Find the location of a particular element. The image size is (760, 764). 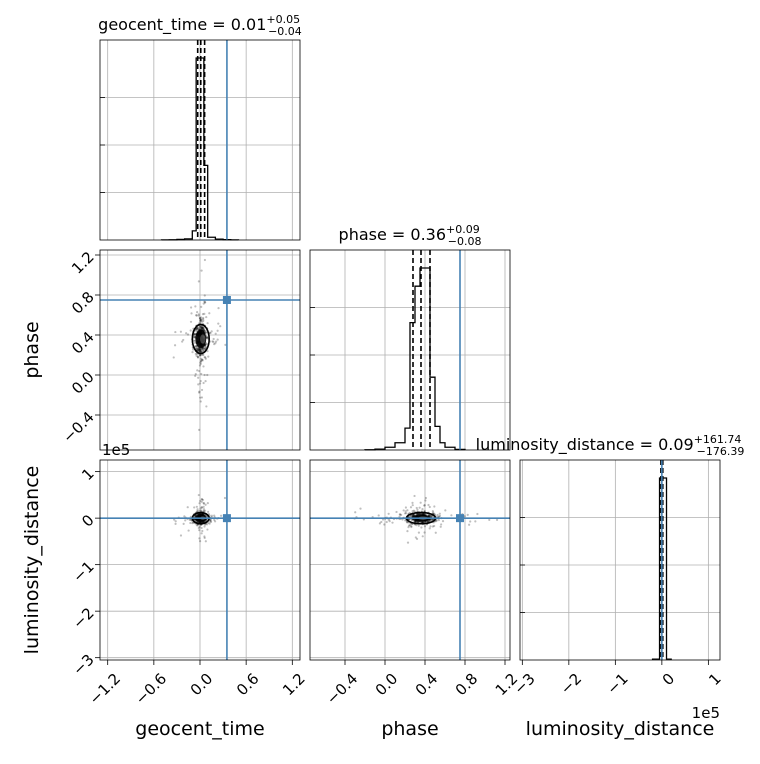

scatter-phase-luminosity_distance is located at coordinates (410, 560).